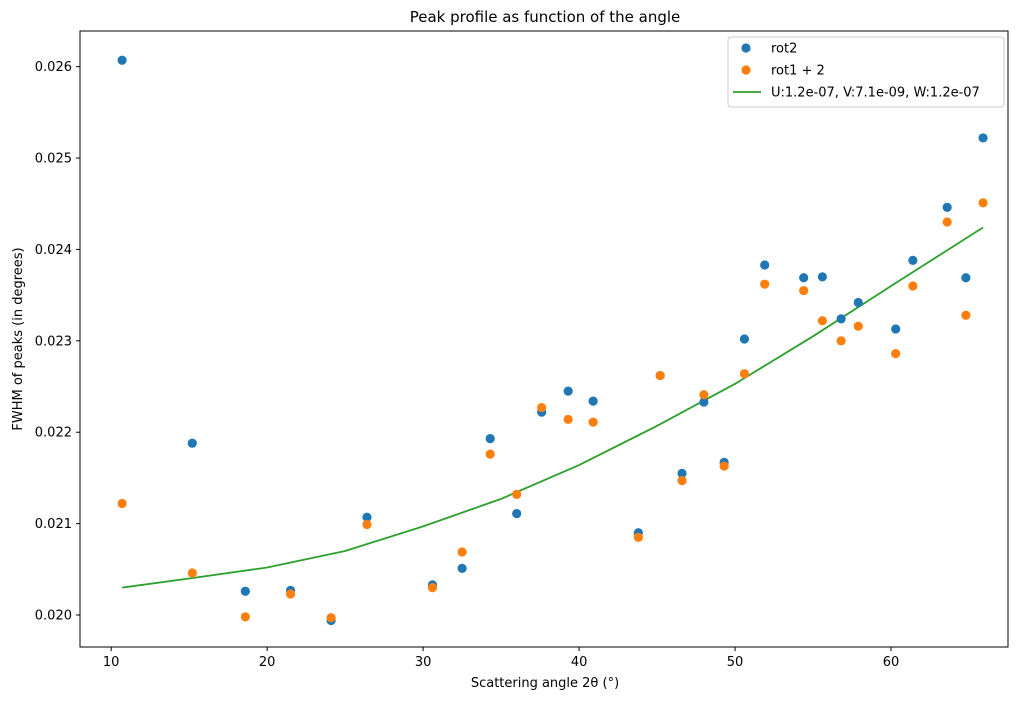 Image resolution: width=1019 pixels, height=701 pixels. I want to click on x-tick-label: 30, so click(423, 662).